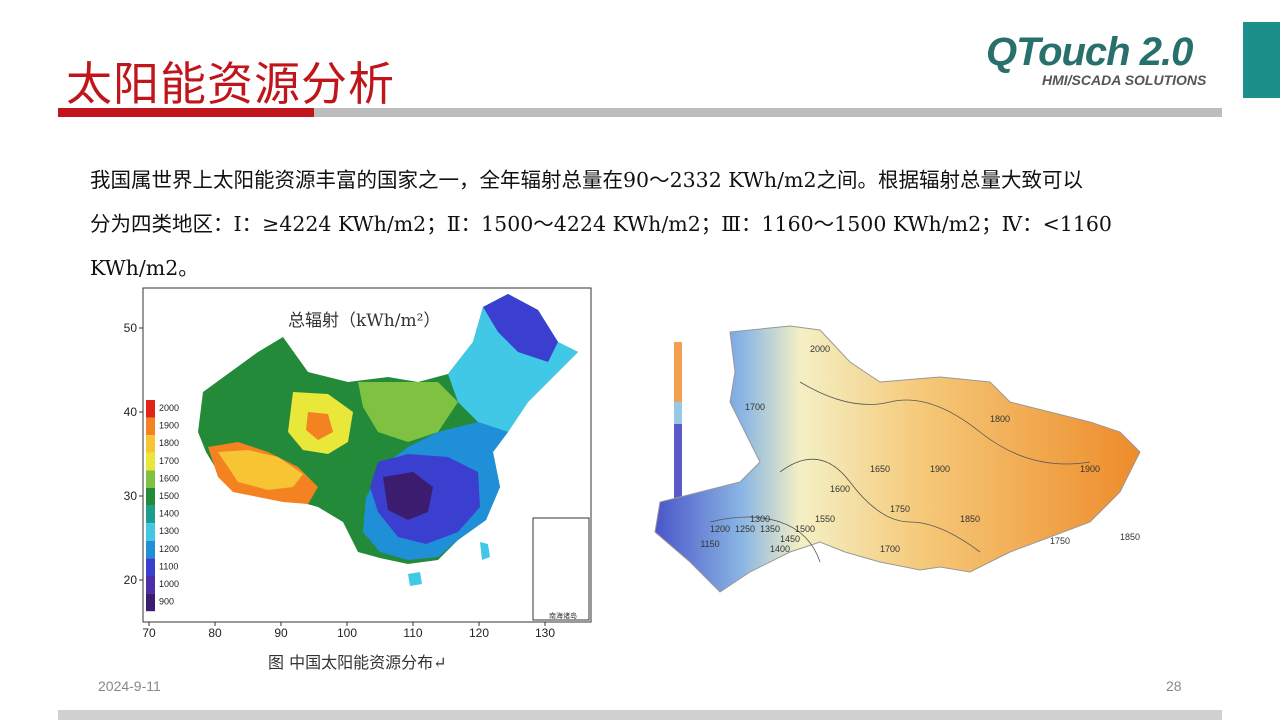 Image resolution: width=1280 pixels, height=720 pixels. What do you see at coordinates (169, 496) in the screenshot?
I see `legend-label: 1500` at bounding box center [169, 496].